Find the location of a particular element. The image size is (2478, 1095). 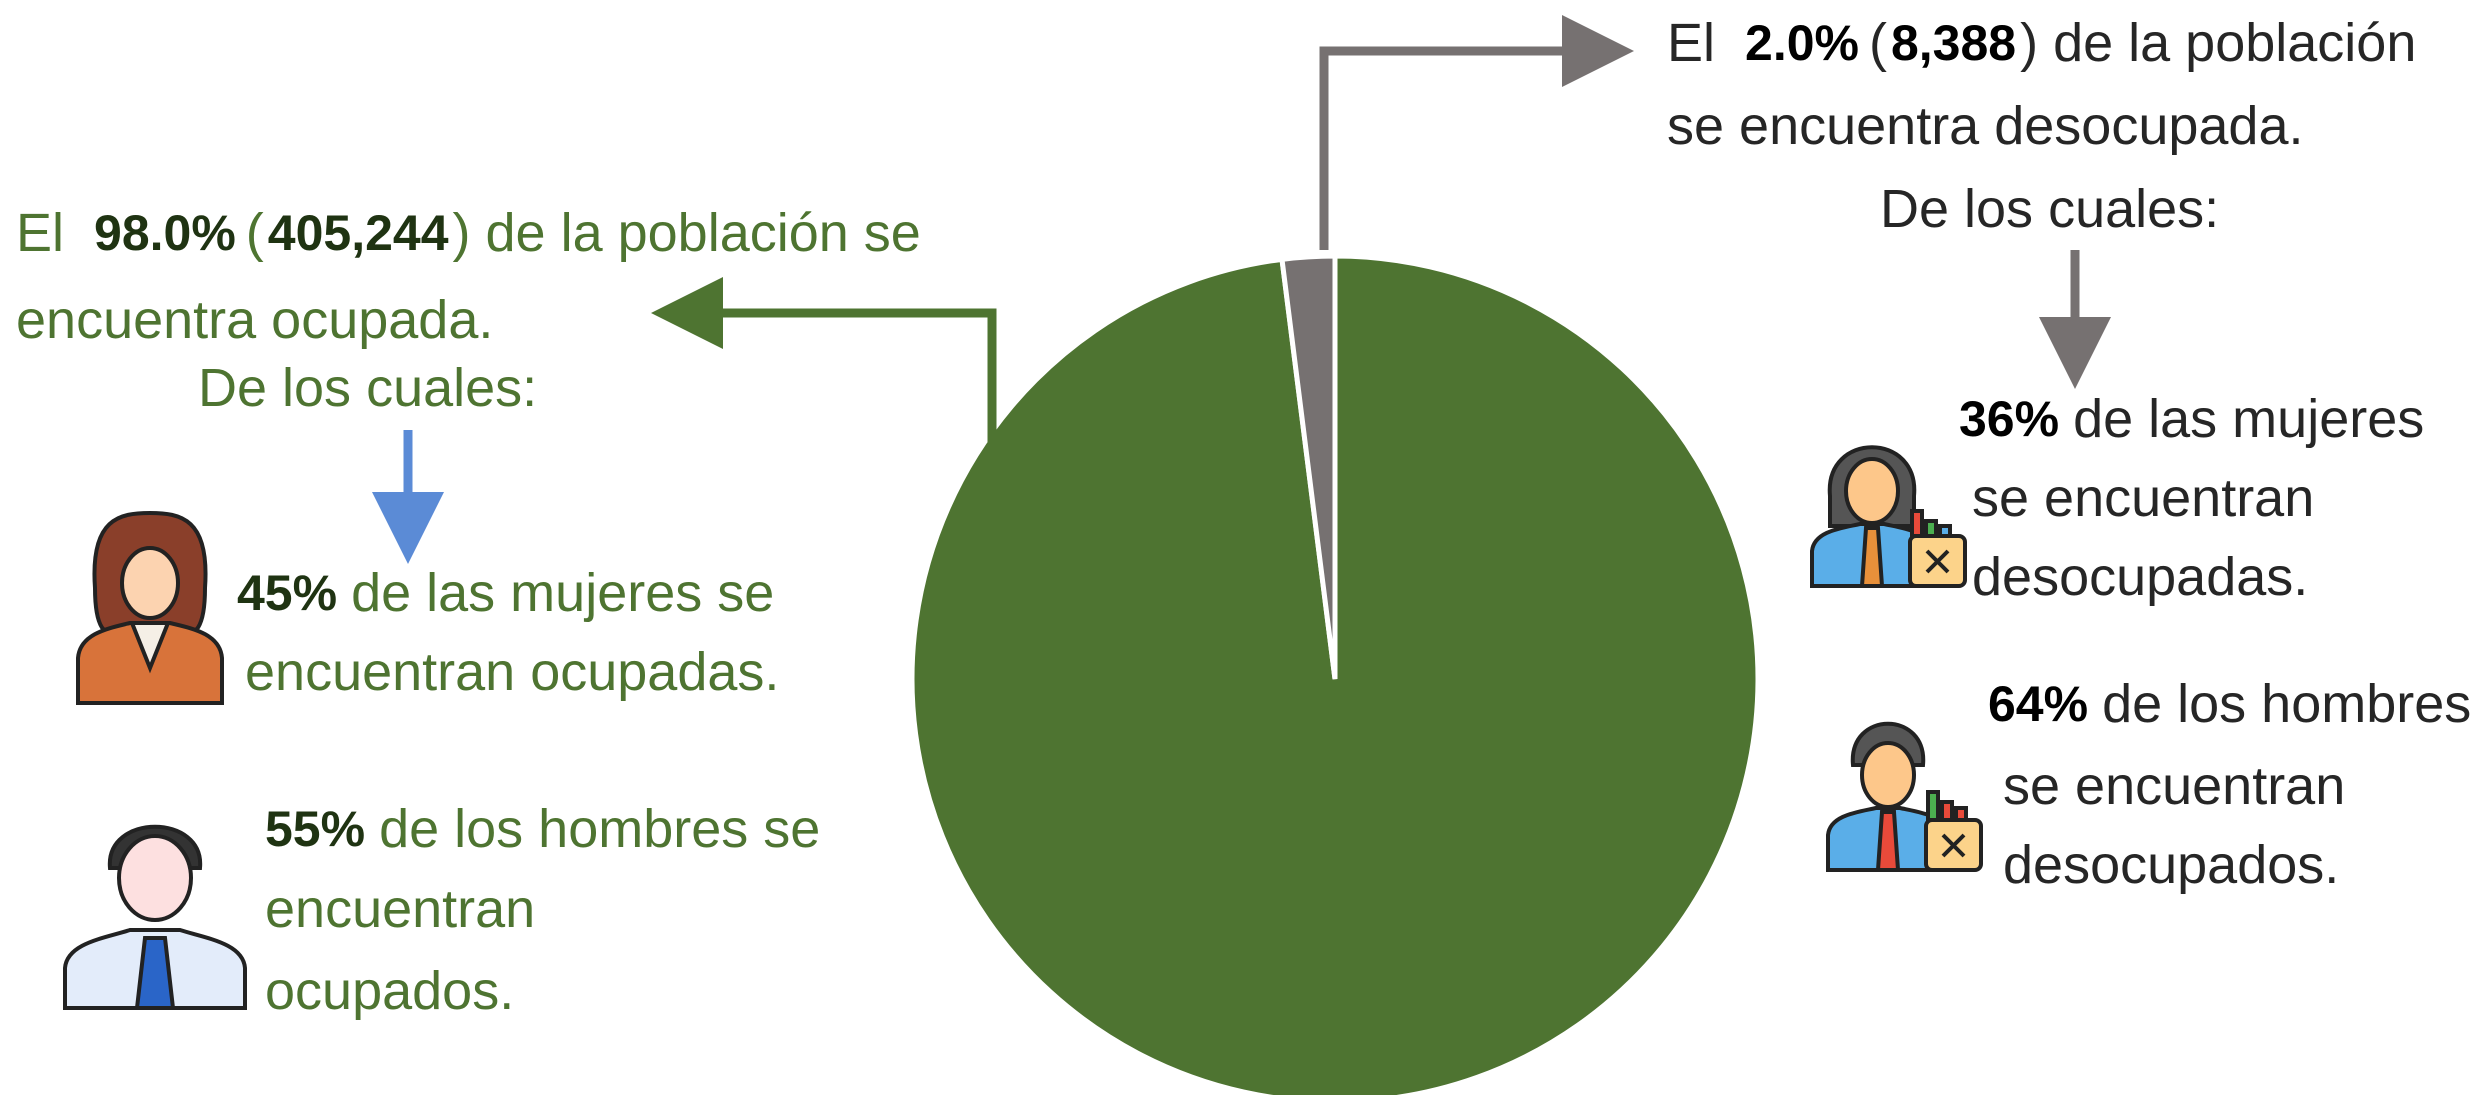

text: de las mujeres is located at coordinates (2248, 419).